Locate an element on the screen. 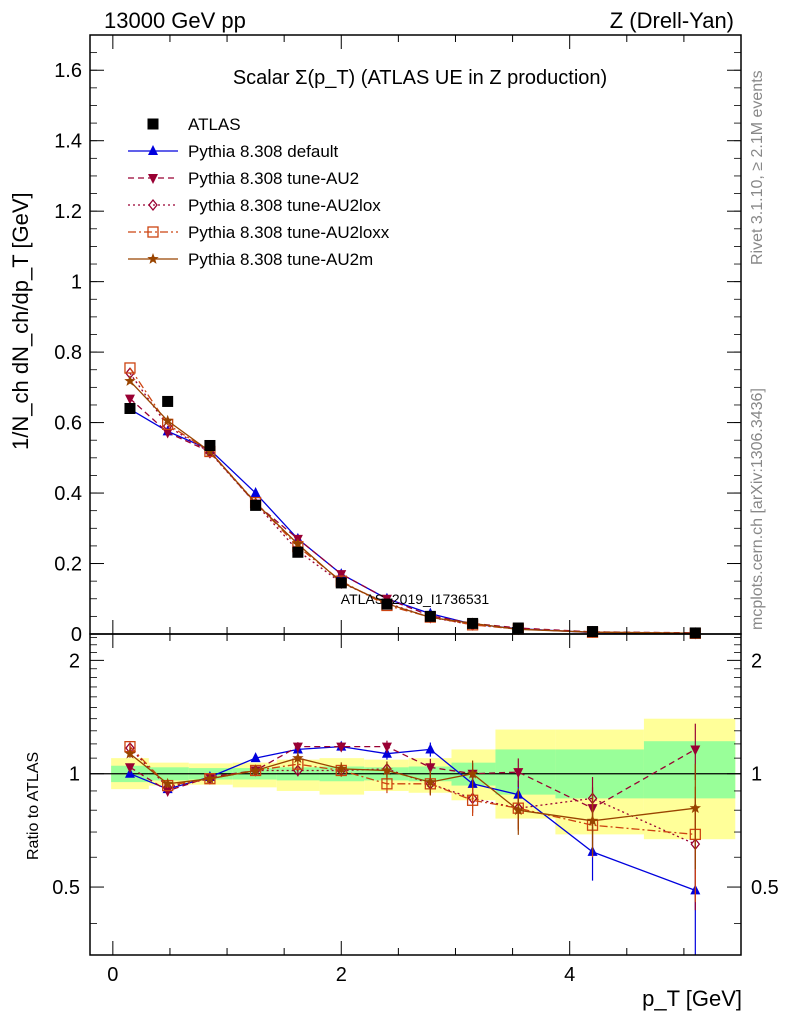 This screenshot has height=1024, width=786. x-tick-label: 0 is located at coordinates (112, 975).